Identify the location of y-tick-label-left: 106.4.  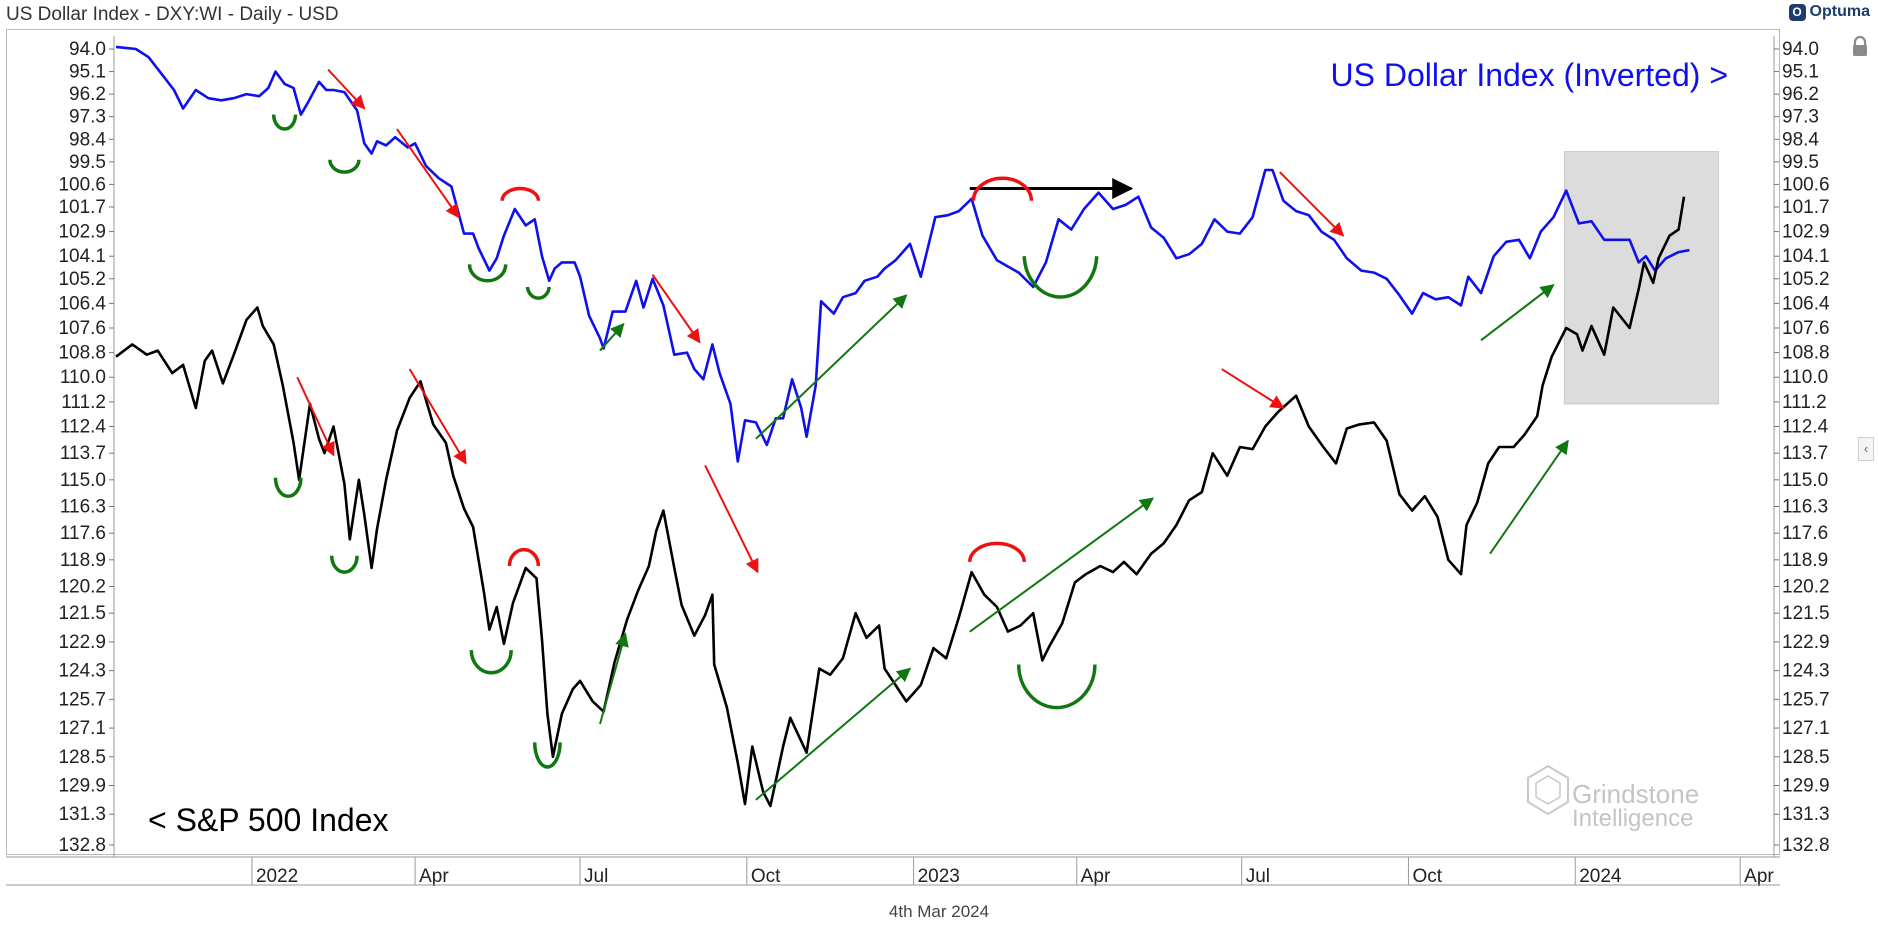
(82, 303).